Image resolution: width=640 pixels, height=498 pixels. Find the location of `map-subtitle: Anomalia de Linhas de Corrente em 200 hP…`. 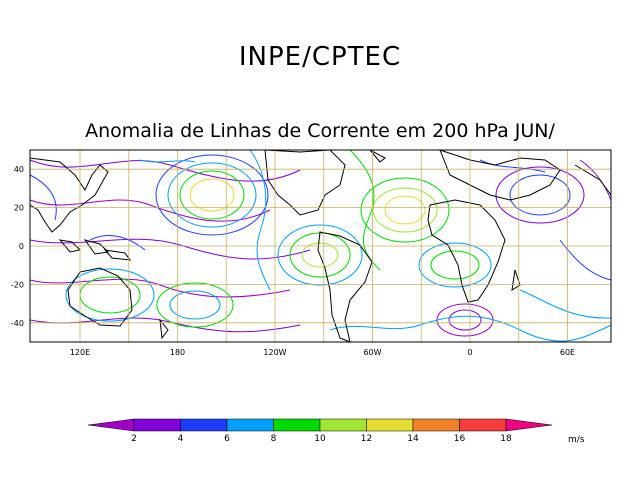

map-subtitle: Anomalia de Linhas de Corrente em 200 hP… is located at coordinates (320, 131).